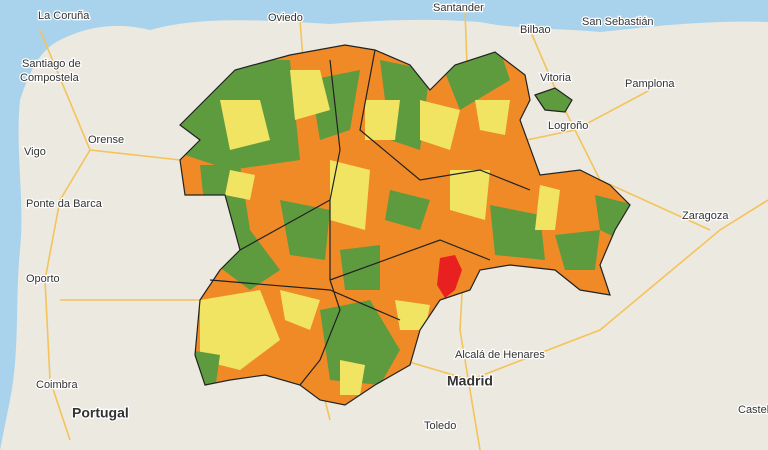 The width and height of the screenshot is (768, 450). What do you see at coordinates (470, 381) in the screenshot?
I see `place-label: Madrid` at bounding box center [470, 381].